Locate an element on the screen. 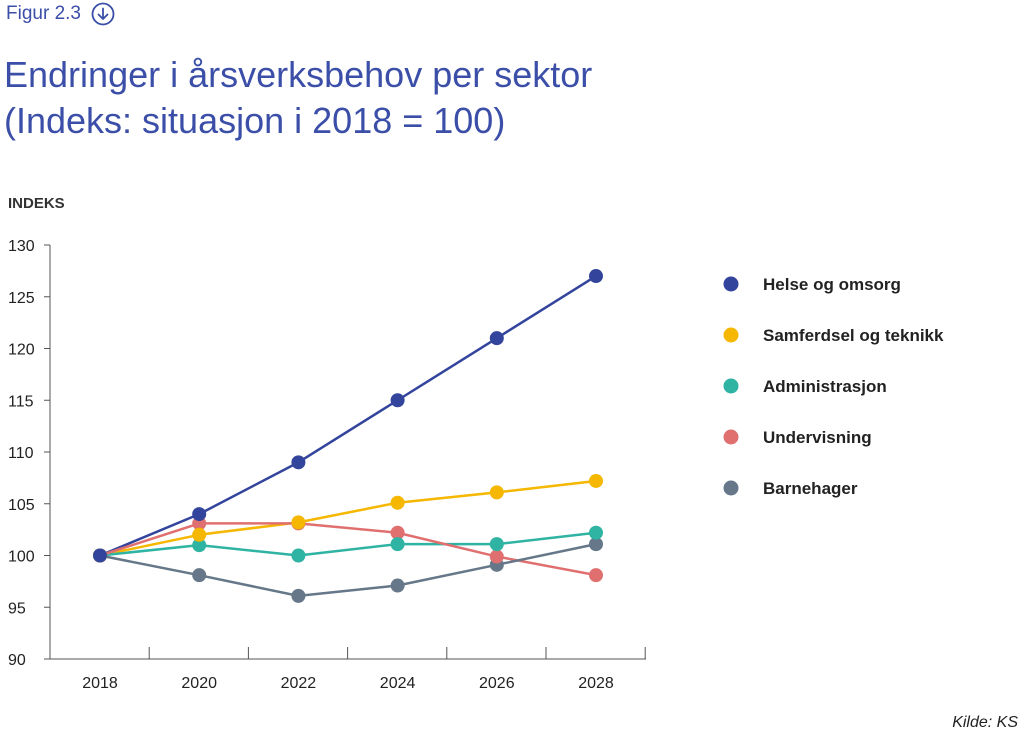 Image resolution: width=1024 pixels, height=738 pixels. legend-marker-barnehager is located at coordinates (731, 488).